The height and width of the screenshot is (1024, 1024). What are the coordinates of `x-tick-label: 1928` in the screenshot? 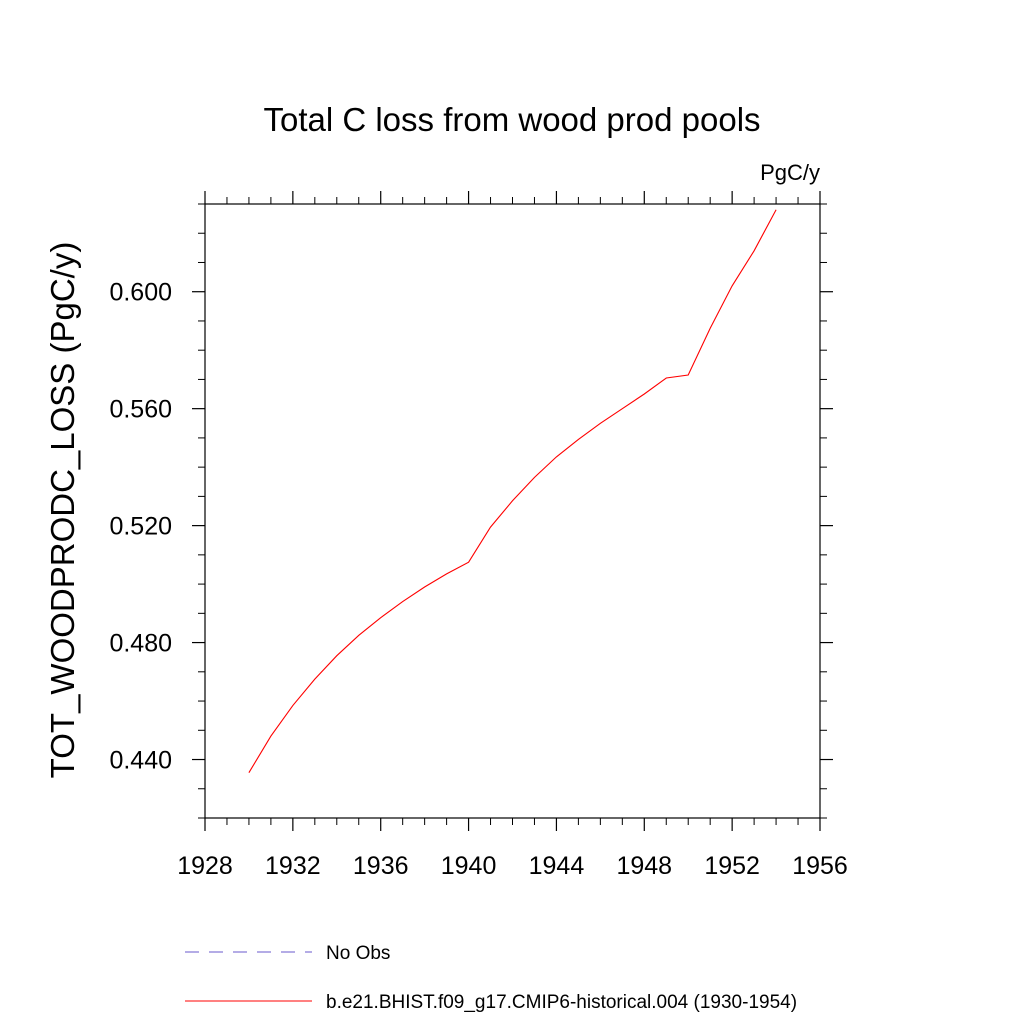 It's located at (205, 866).